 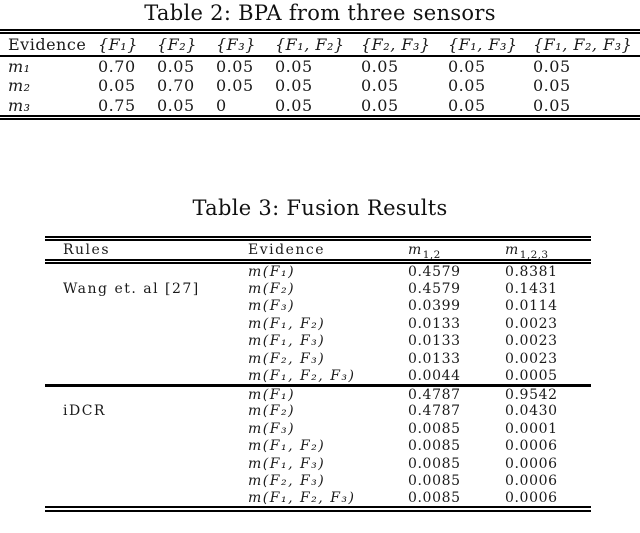 I want to click on table-row: m(F₁, F₃) 0.0133 0.0023, so click(x=318, y=342).